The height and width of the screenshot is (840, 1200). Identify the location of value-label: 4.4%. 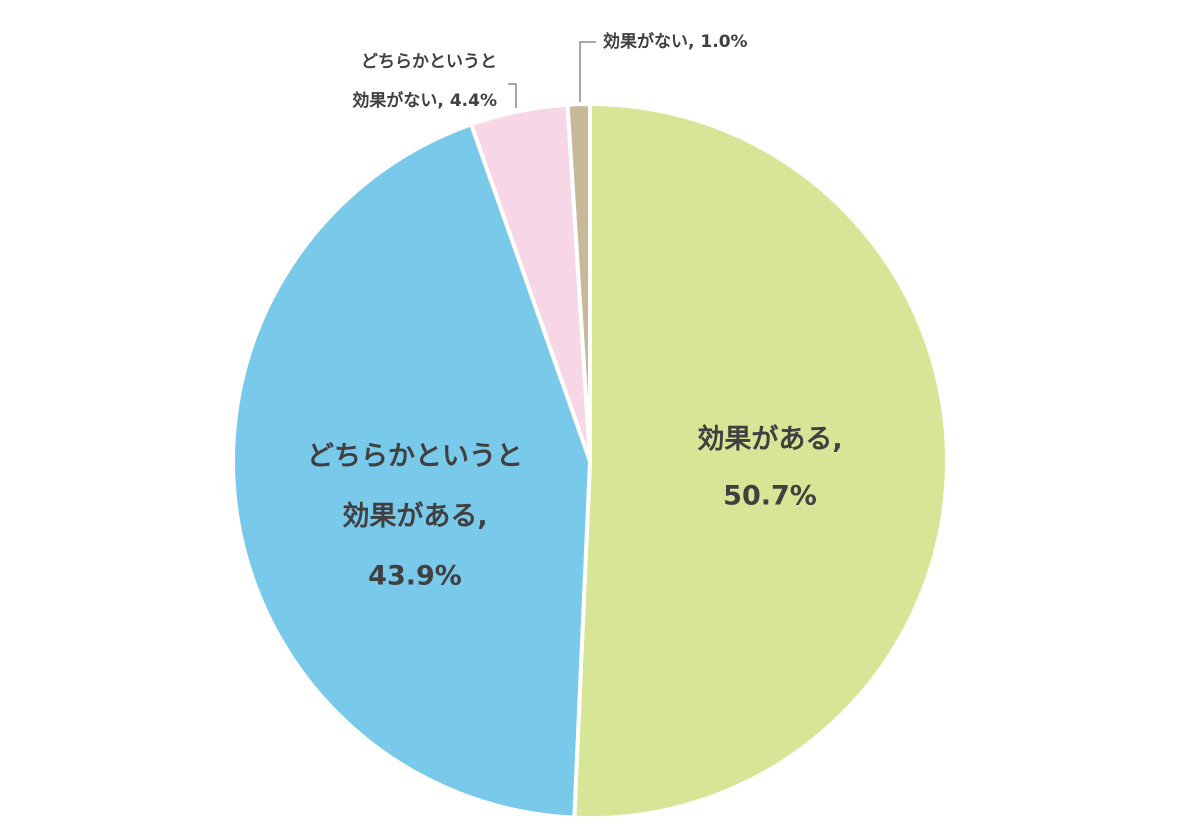
(473, 101).